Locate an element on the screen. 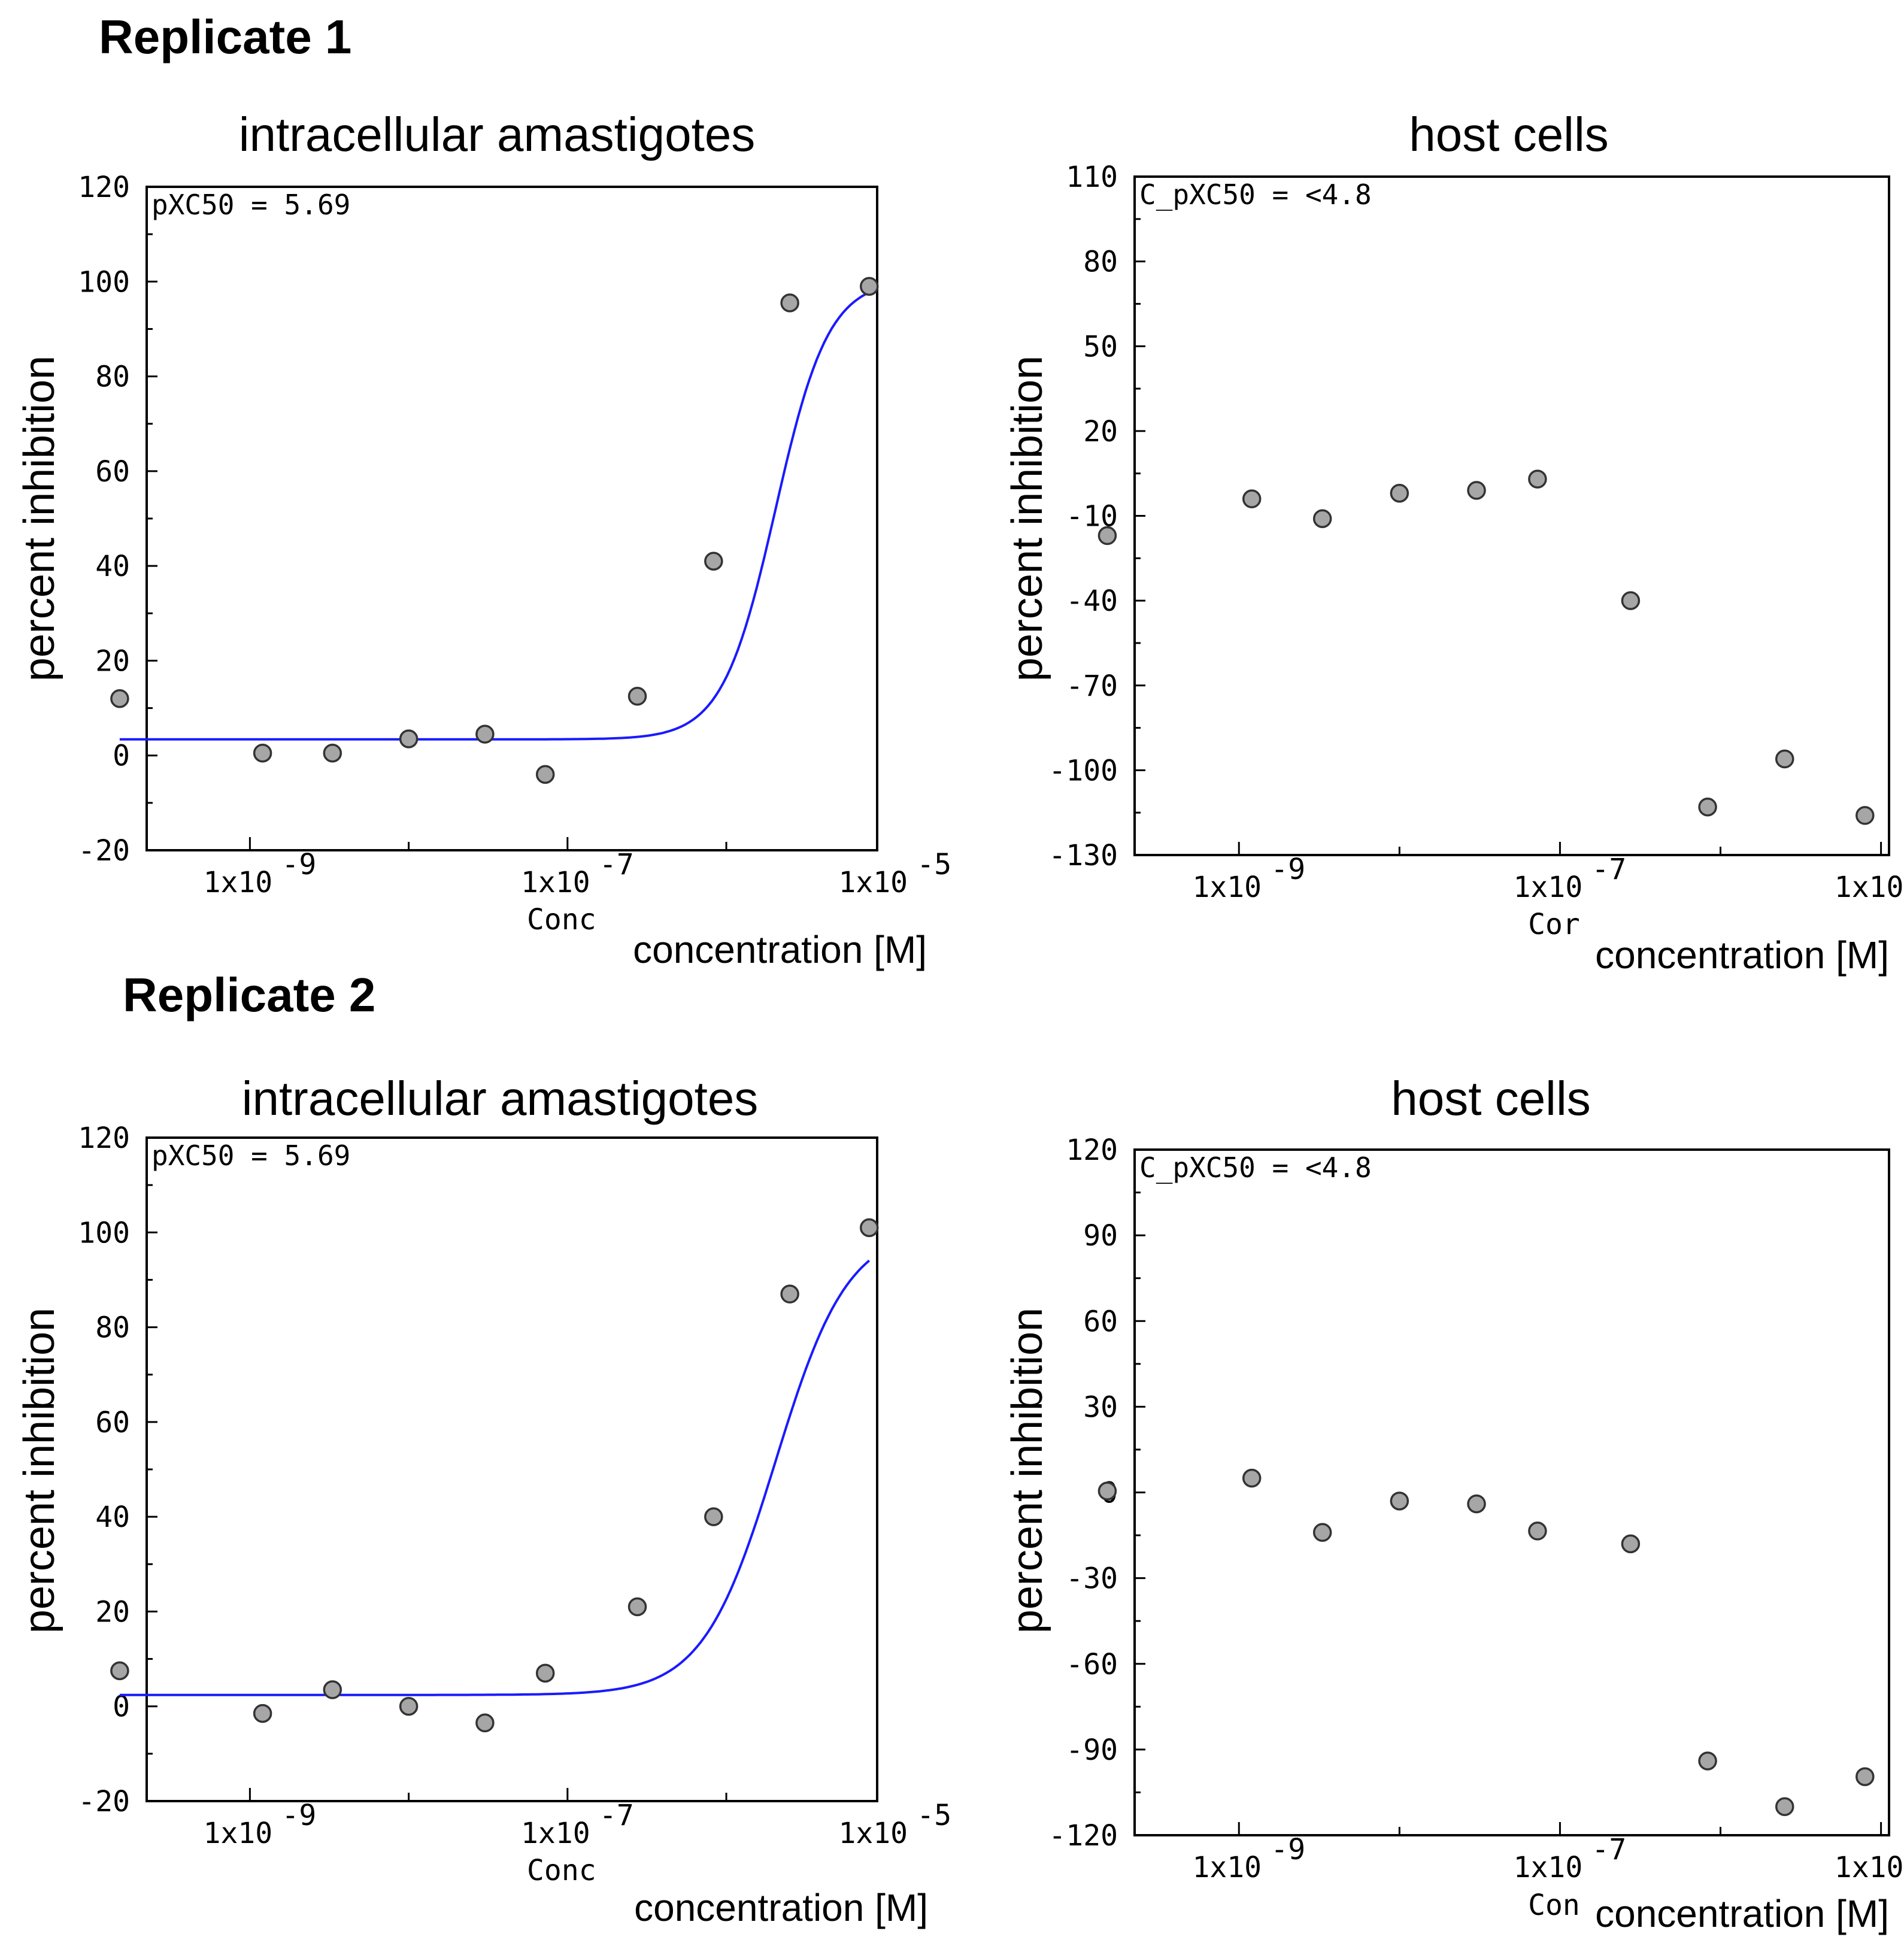 The height and width of the screenshot is (1949, 1904). axis-caption: Conc is located at coordinates (561, 919).